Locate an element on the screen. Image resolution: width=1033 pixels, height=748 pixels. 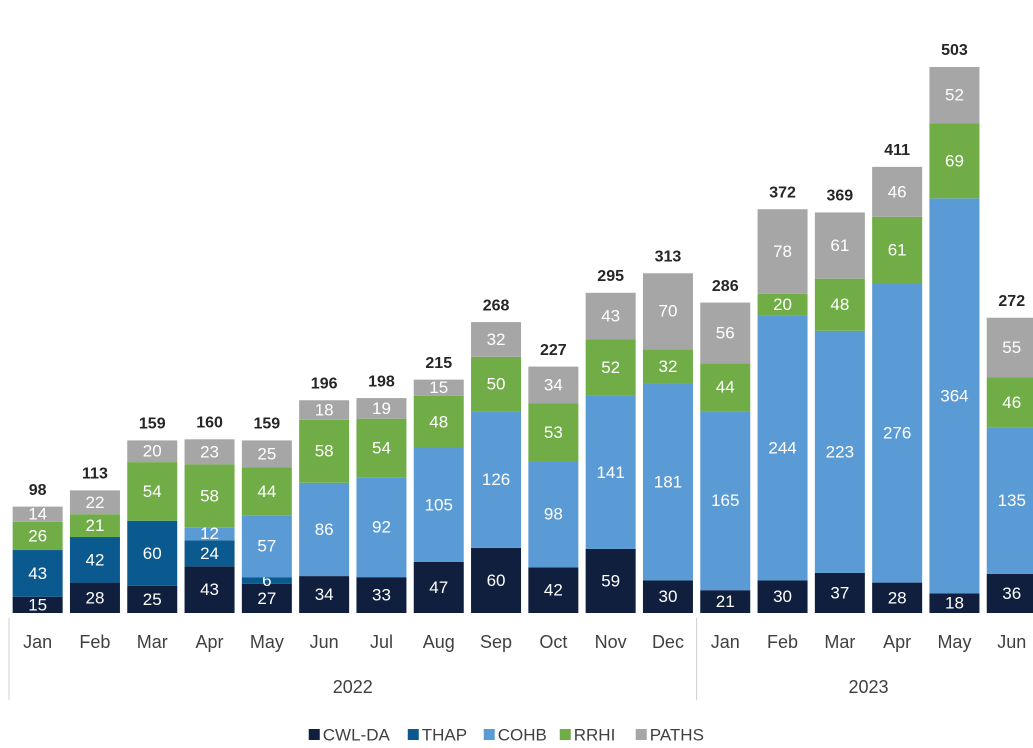
x-tick-label: Sep is located at coordinates (496, 642).